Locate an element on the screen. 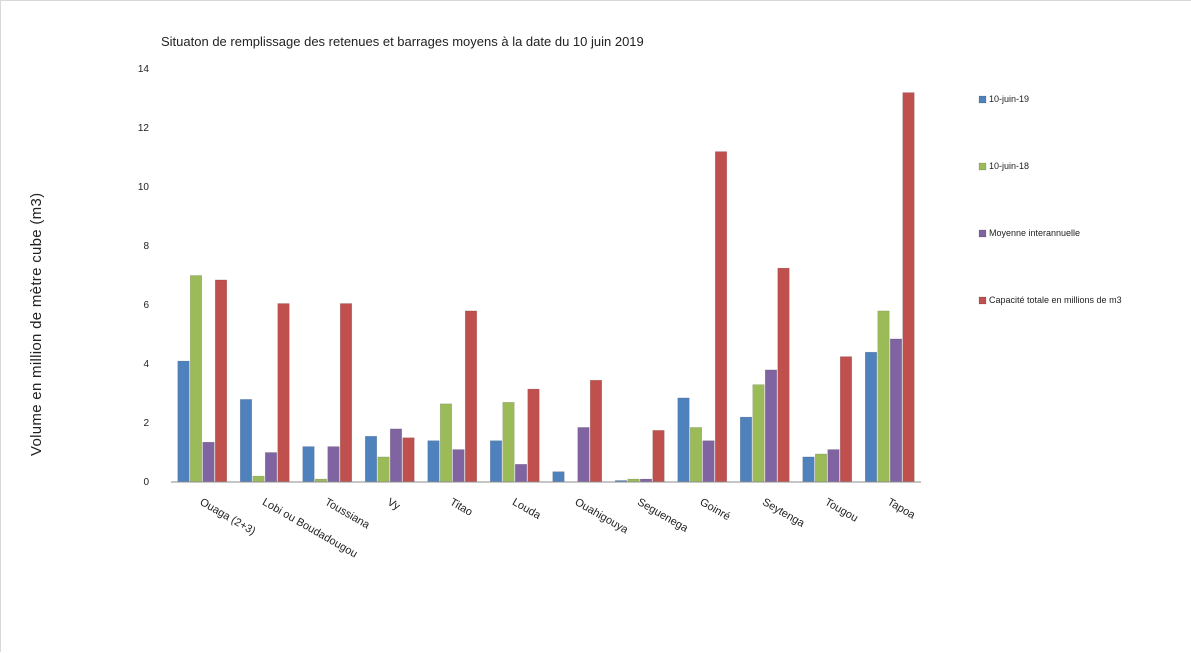 Image resolution: width=1191 pixels, height=653 pixels. legend-label: Moyenne interannuelle is located at coordinates (1034, 233).